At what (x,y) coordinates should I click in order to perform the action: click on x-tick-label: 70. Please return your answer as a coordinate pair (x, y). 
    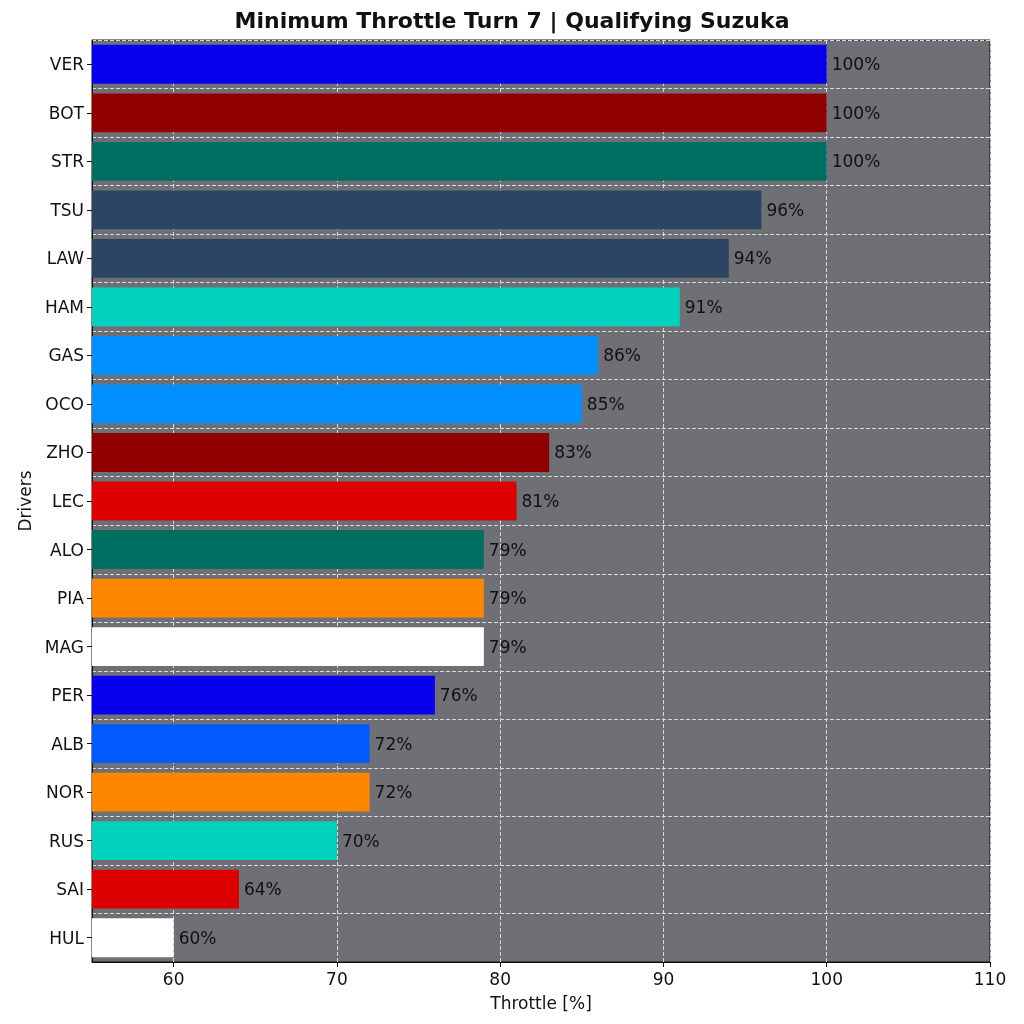
    Looking at the image, I should click on (337, 978).